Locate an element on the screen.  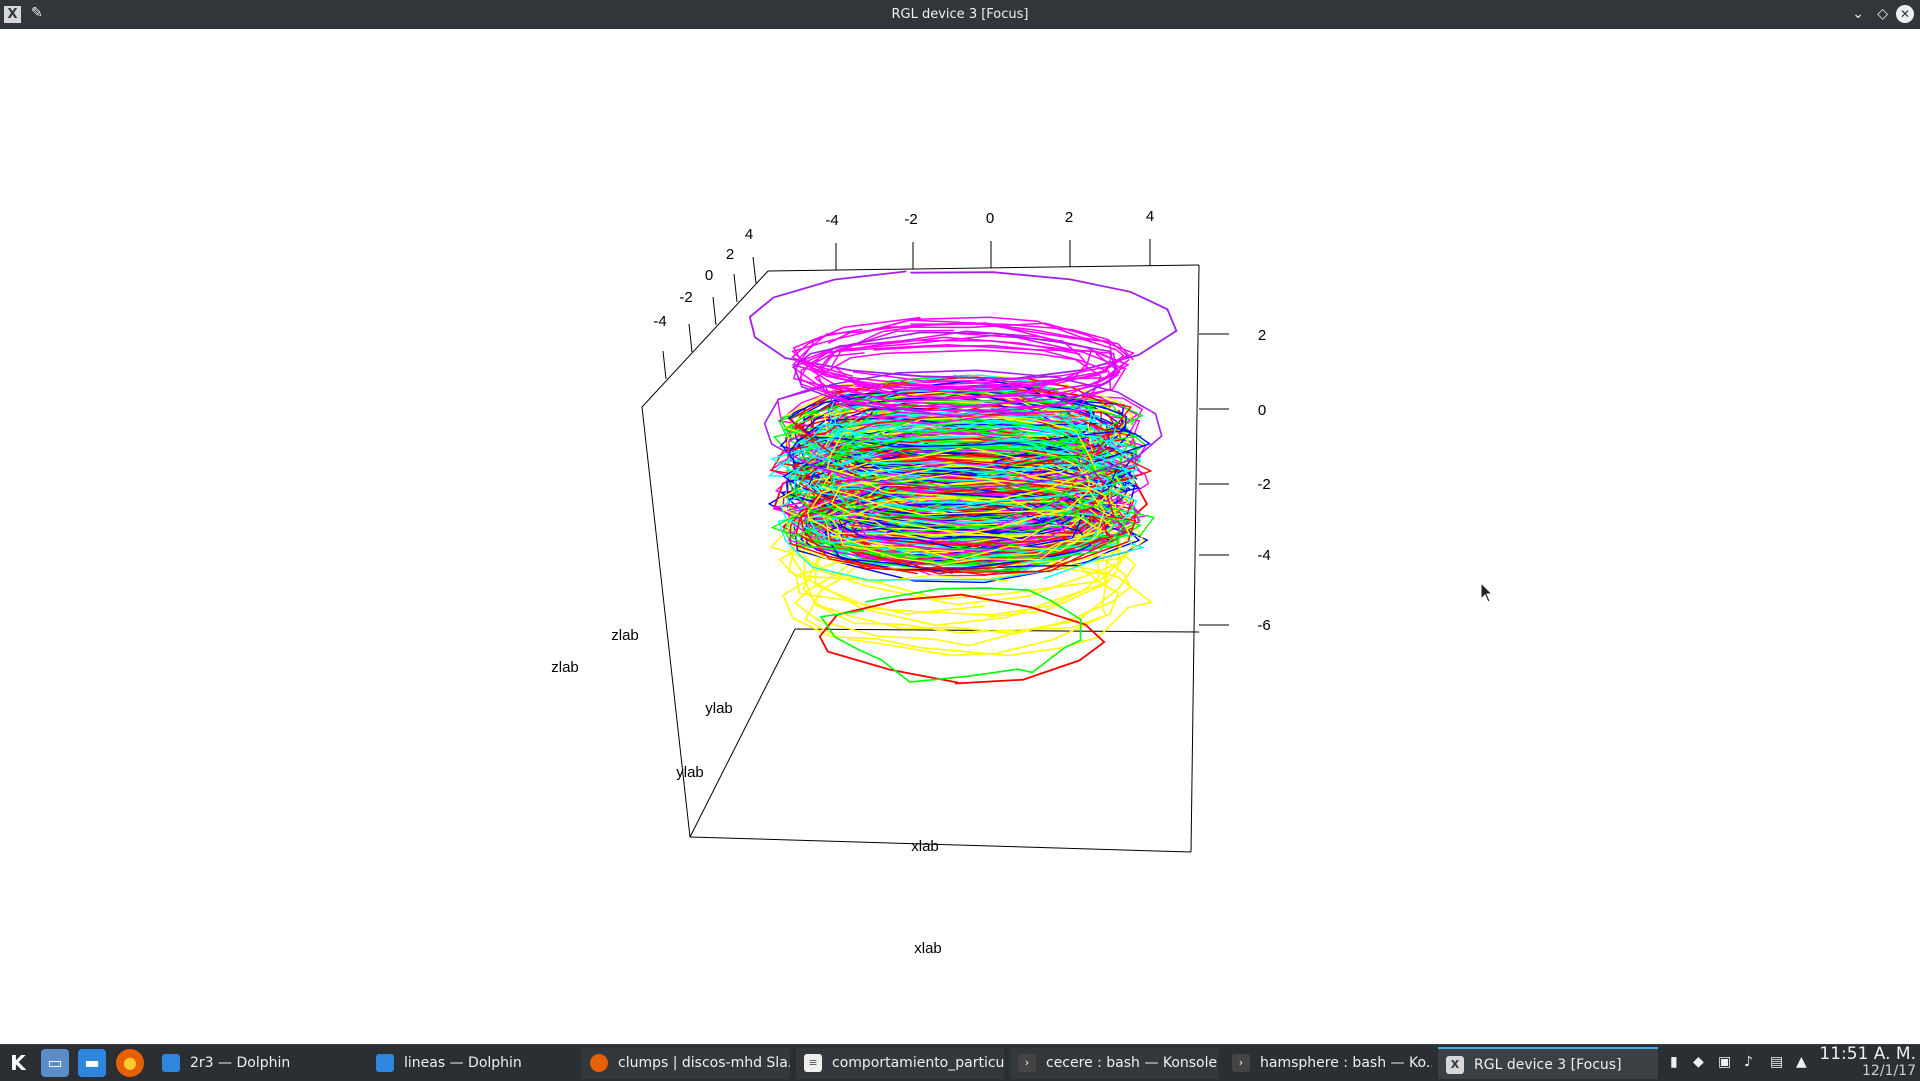
ylab-label-outer: ylab is located at coordinates (690, 772).